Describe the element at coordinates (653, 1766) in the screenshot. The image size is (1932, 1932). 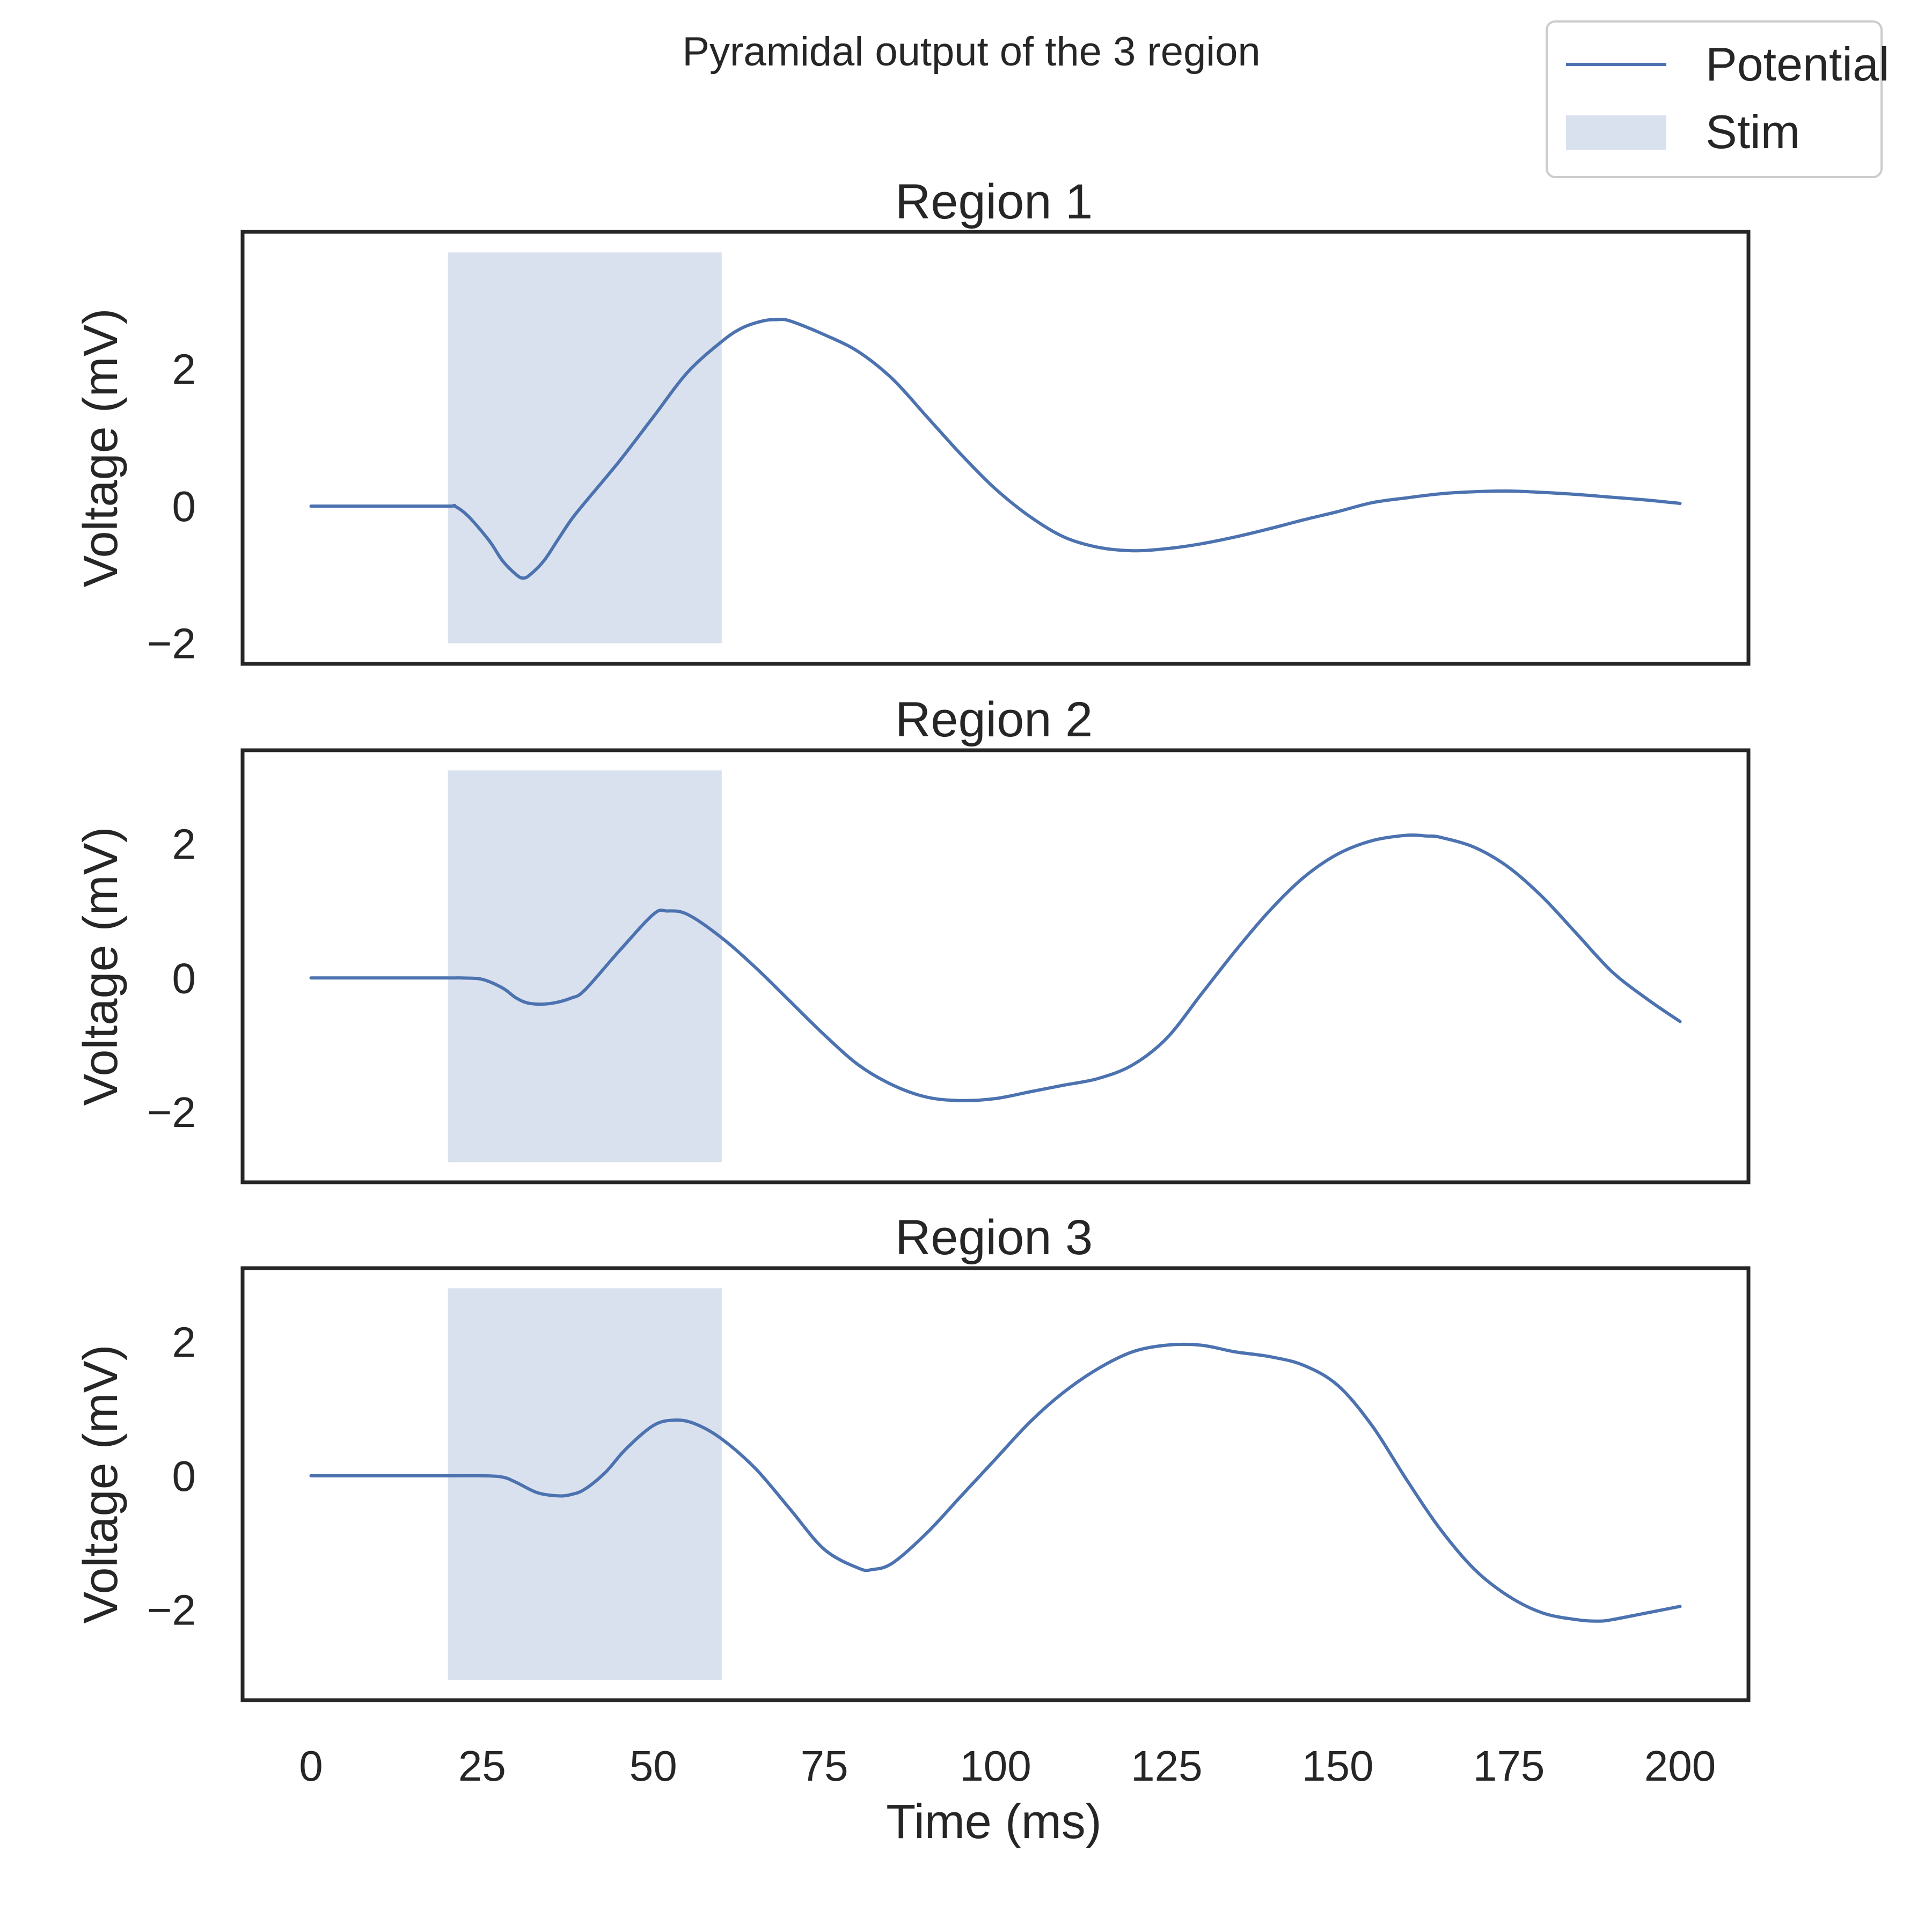
I see `x-tick-label: 50` at that location.